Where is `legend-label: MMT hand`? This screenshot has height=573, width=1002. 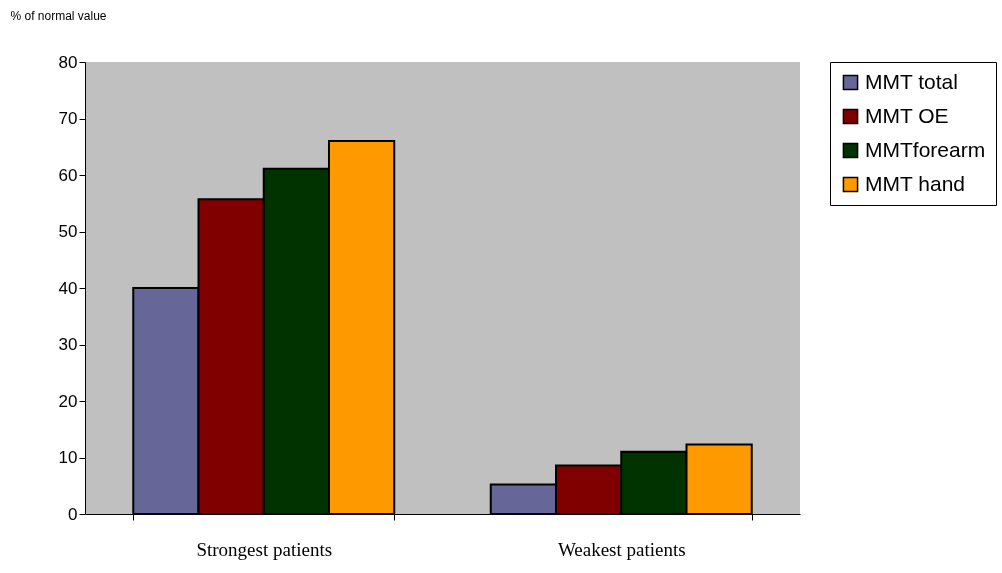
legend-label: MMT hand is located at coordinates (915, 183).